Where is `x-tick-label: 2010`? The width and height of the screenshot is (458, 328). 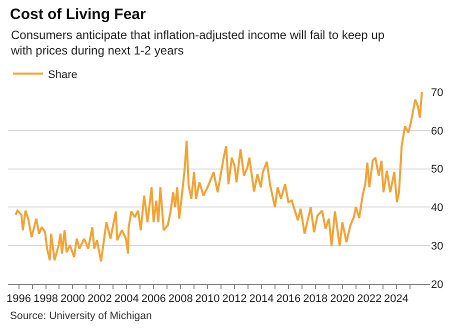
x-tick-label: 2010 is located at coordinates (207, 299).